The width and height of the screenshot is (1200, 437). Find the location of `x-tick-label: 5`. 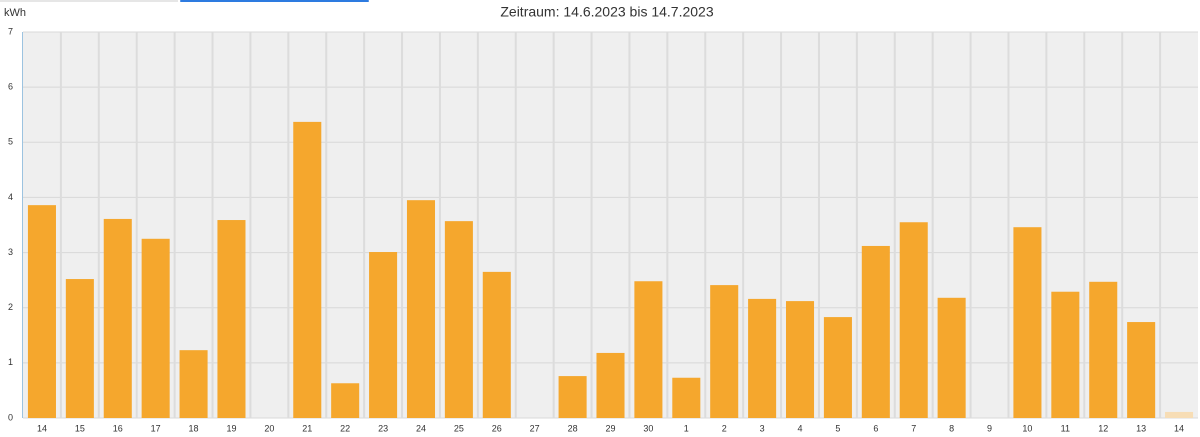

x-tick-label: 5 is located at coordinates (837, 428).